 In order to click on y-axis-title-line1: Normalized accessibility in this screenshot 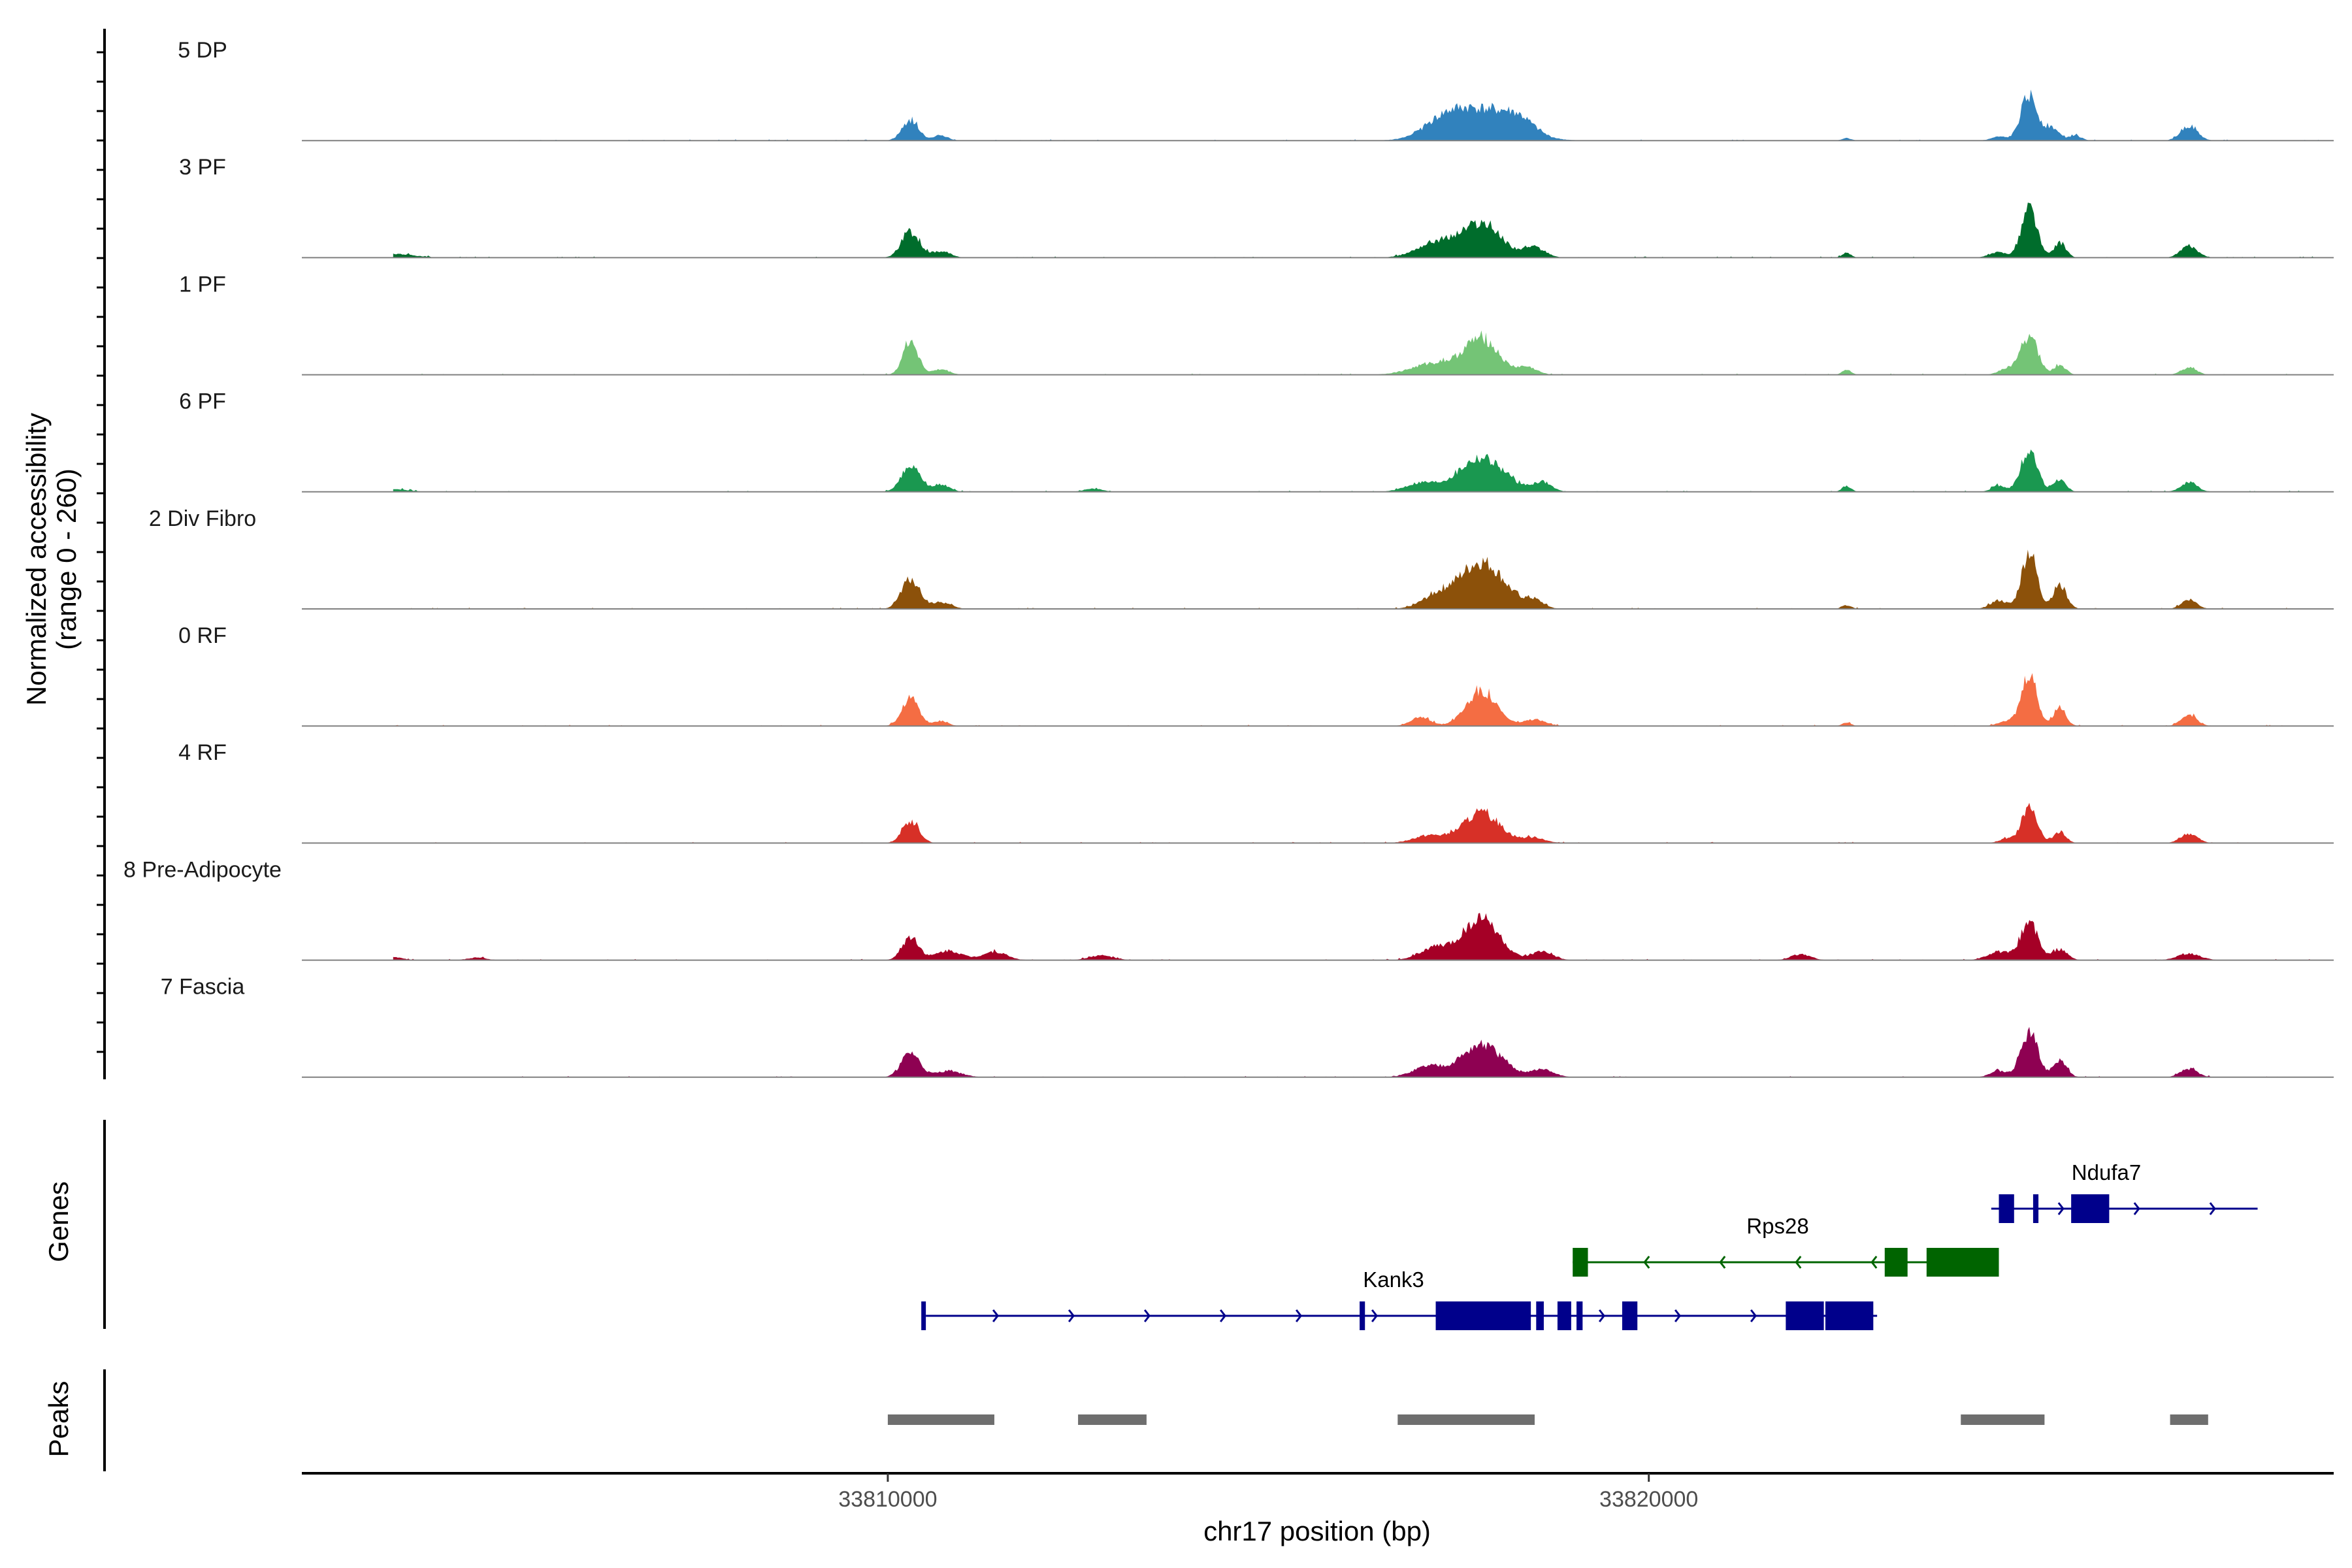, I will do `click(36, 559)`.